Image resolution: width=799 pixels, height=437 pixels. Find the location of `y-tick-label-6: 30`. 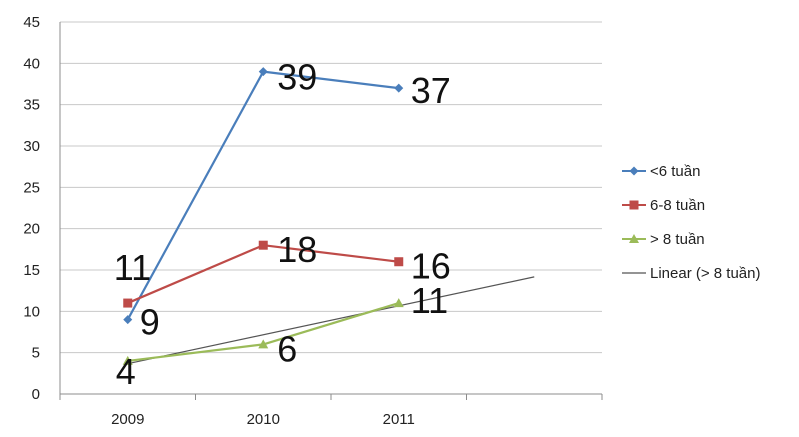

y-tick-label-6: 30 is located at coordinates (31, 146).